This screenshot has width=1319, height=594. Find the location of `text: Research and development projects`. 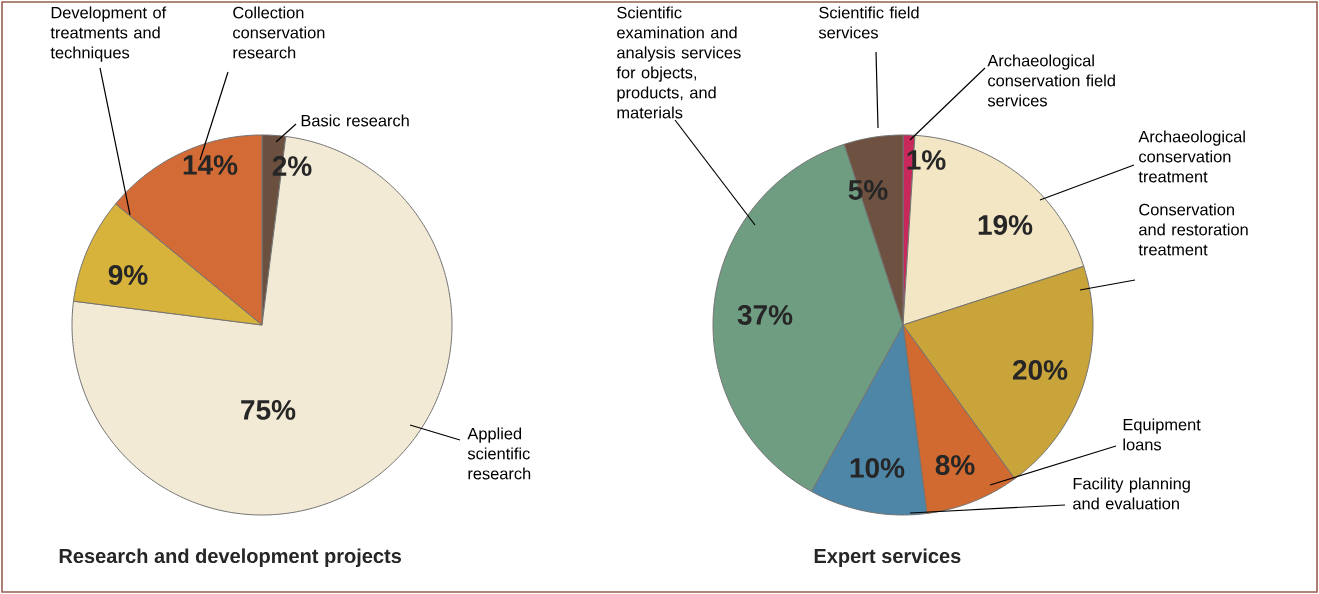

text: Research and development projects is located at coordinates (230, 558).